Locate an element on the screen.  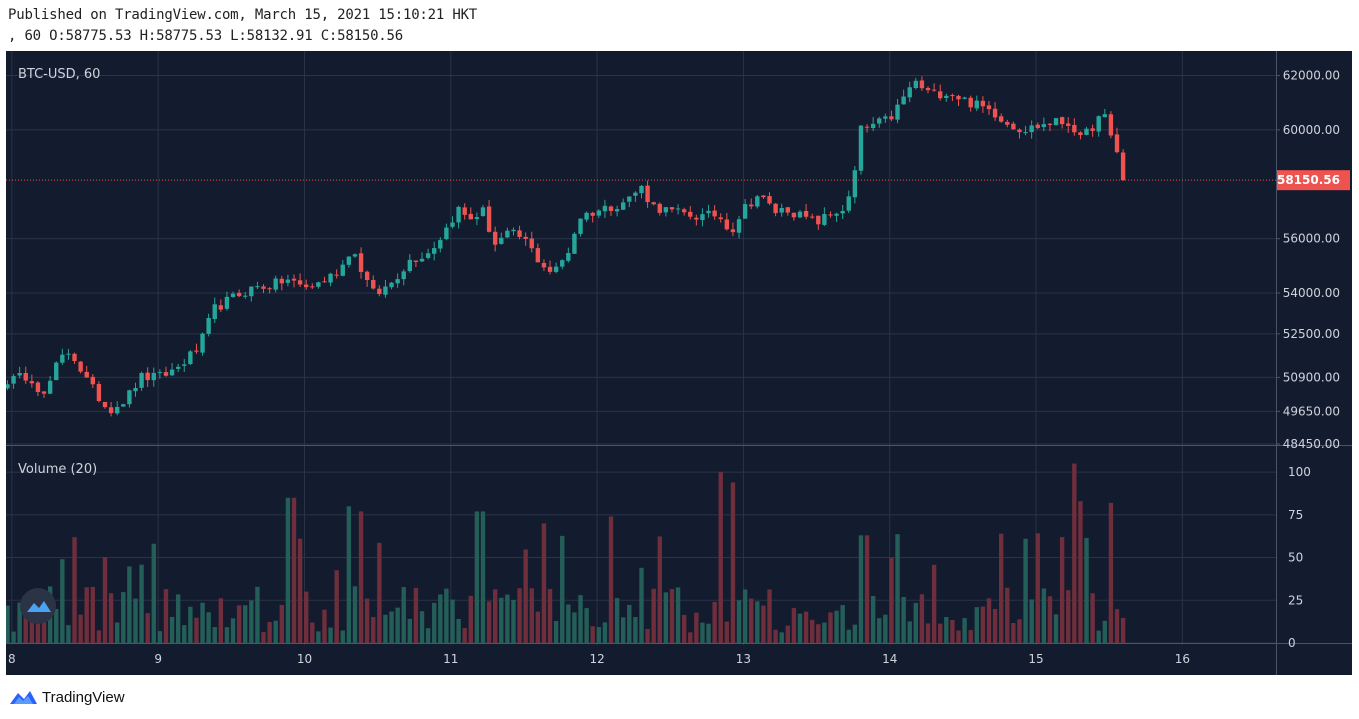
time-tick-label: 8 is located at coordinates (12, 659).